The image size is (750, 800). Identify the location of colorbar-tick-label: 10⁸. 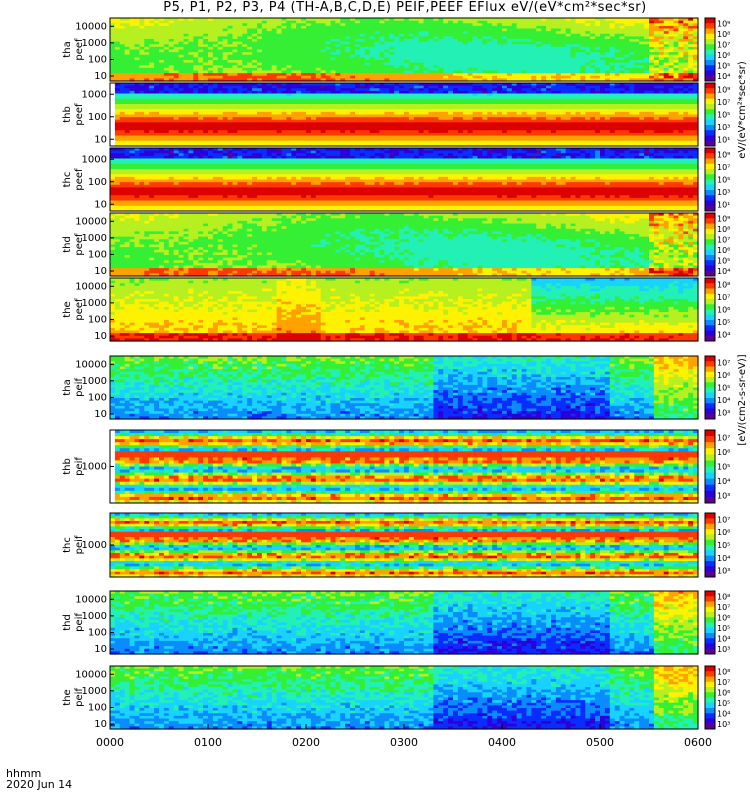
(723, 34).